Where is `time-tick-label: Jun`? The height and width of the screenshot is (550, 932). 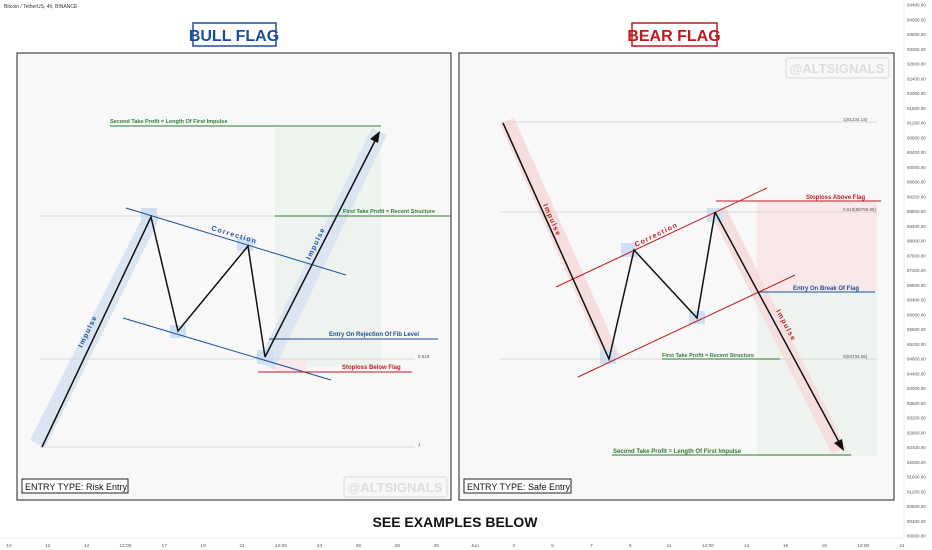 time-tick-label: Jun is located at coordinates (475, 546).